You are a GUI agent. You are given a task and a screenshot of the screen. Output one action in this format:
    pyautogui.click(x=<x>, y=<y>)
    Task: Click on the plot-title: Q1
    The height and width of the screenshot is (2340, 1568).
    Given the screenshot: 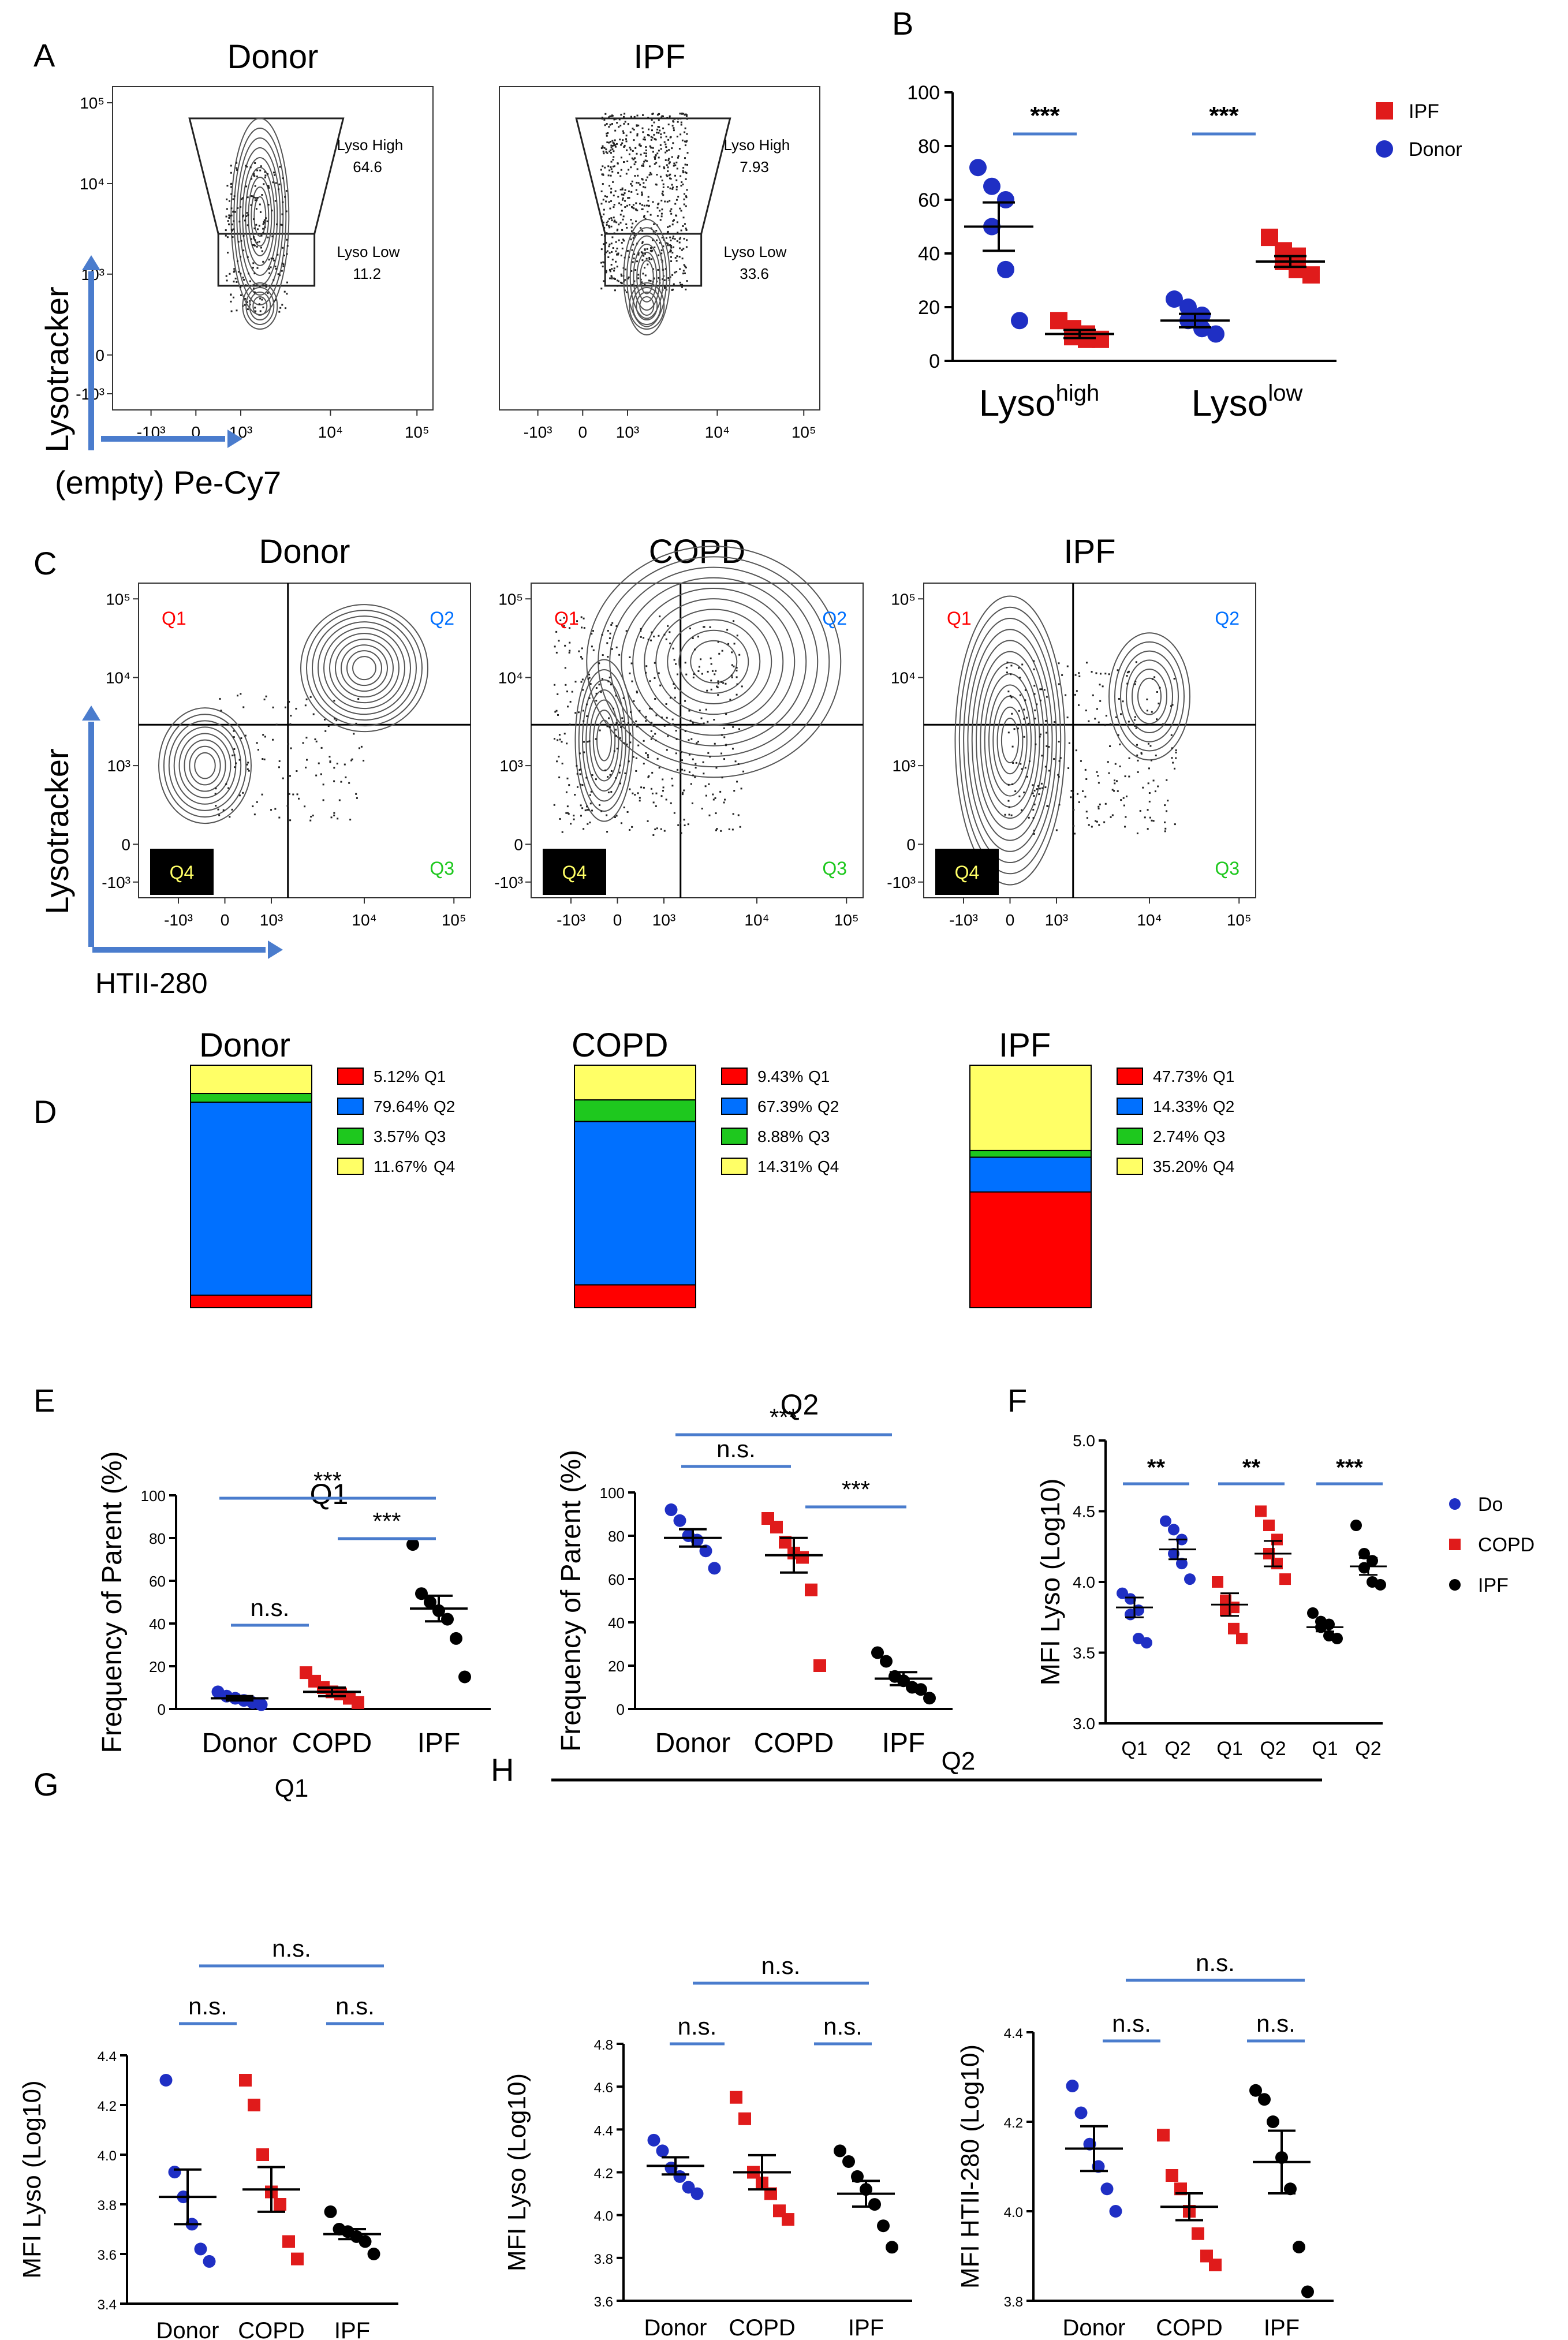 What is the action you would take?
    pyautogui.click(x=292, y=1788)
    